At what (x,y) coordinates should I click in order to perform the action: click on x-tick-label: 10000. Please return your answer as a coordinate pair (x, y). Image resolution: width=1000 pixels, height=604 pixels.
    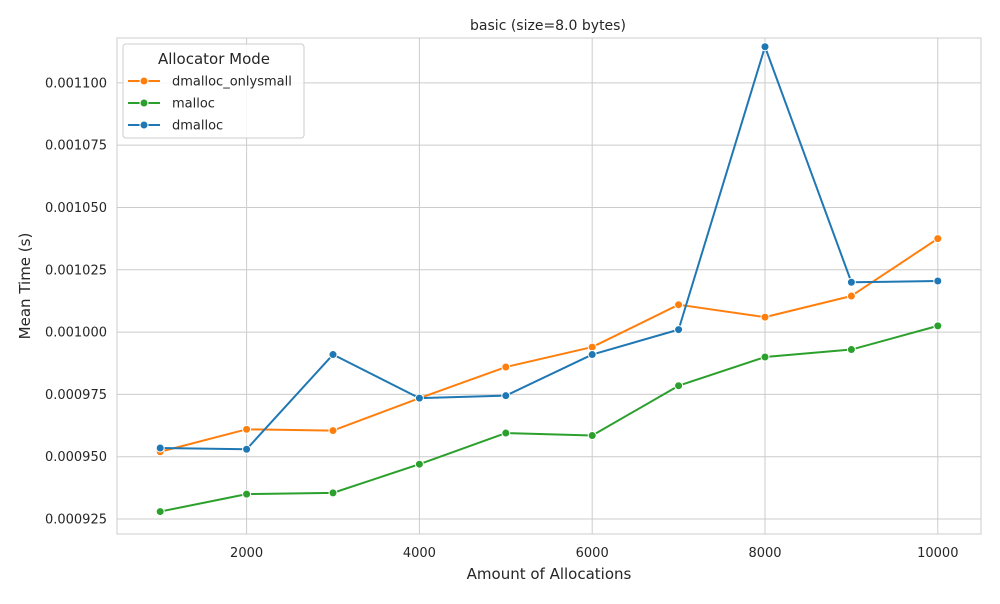
    Looking at the image, I should click on (937, 553).